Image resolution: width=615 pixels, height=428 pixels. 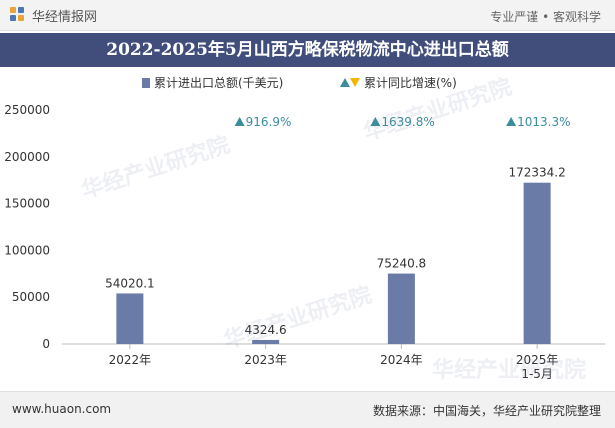 I want to click on footer-bar: www.huaon.com 数据来源：中国海关，华经产业研究院整理, so click(x=307, y=409).